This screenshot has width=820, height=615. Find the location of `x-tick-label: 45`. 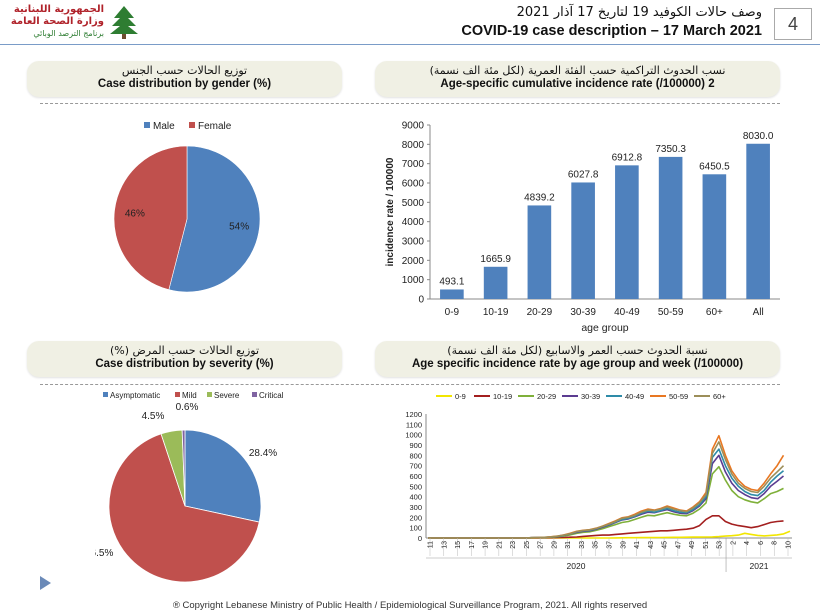

x-tick-label: 45 is located at coordinates (665, 545).